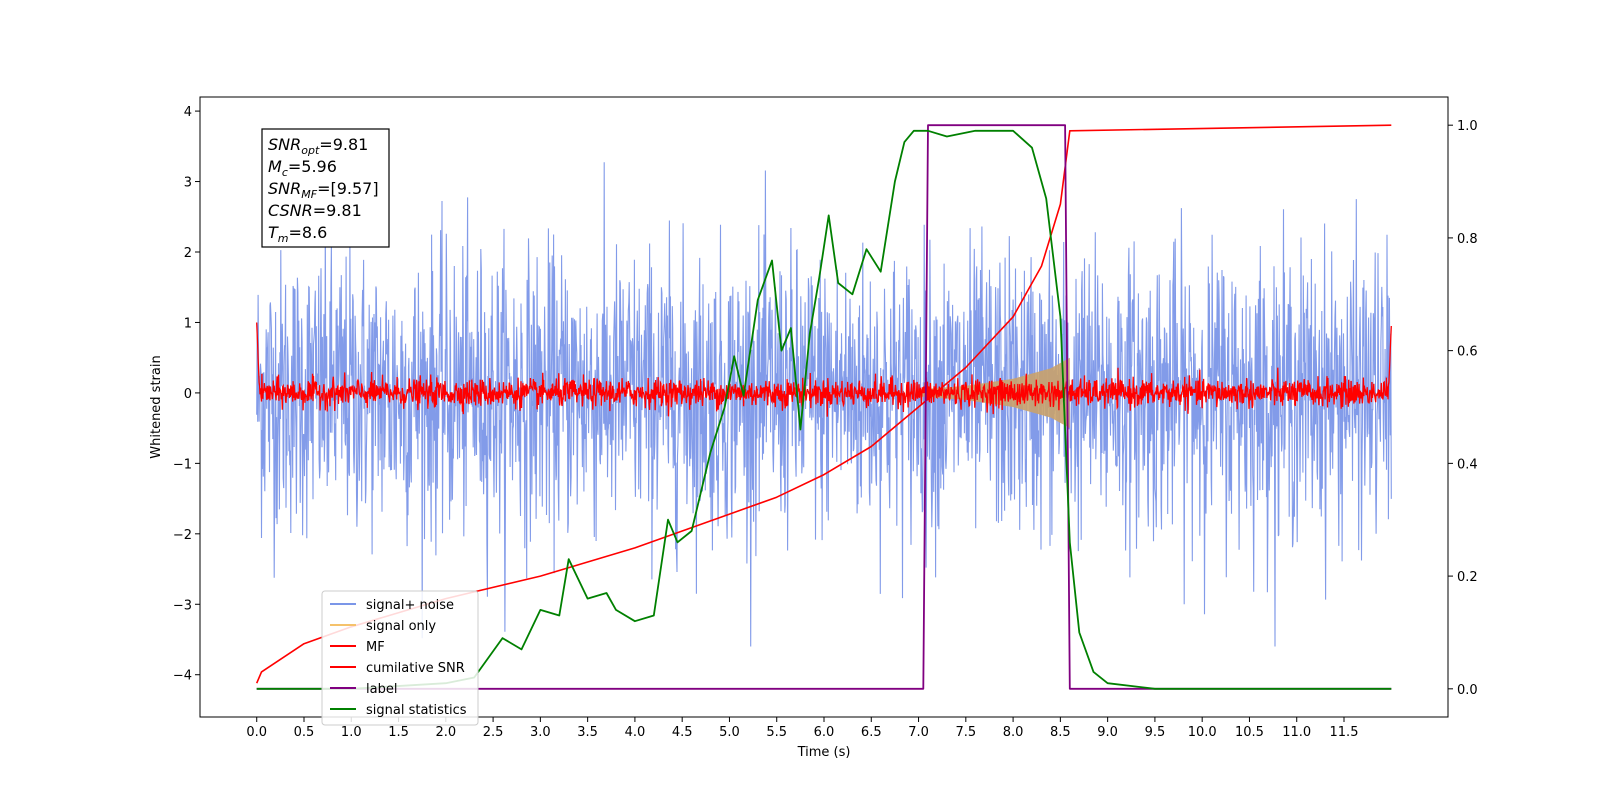 This screenshot has width=1600, height=800. Describe the element at coordinates (824, 752) in the screenshot. I see `x-axis-label: Time (s)` at that location.